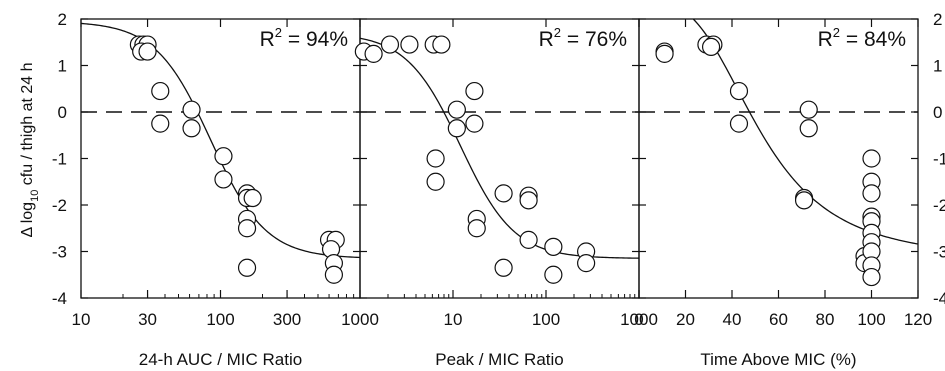  Describe the element at coordinates (594, 39) in the screenshot. I see `r-squared-value: = 76%` at that location.